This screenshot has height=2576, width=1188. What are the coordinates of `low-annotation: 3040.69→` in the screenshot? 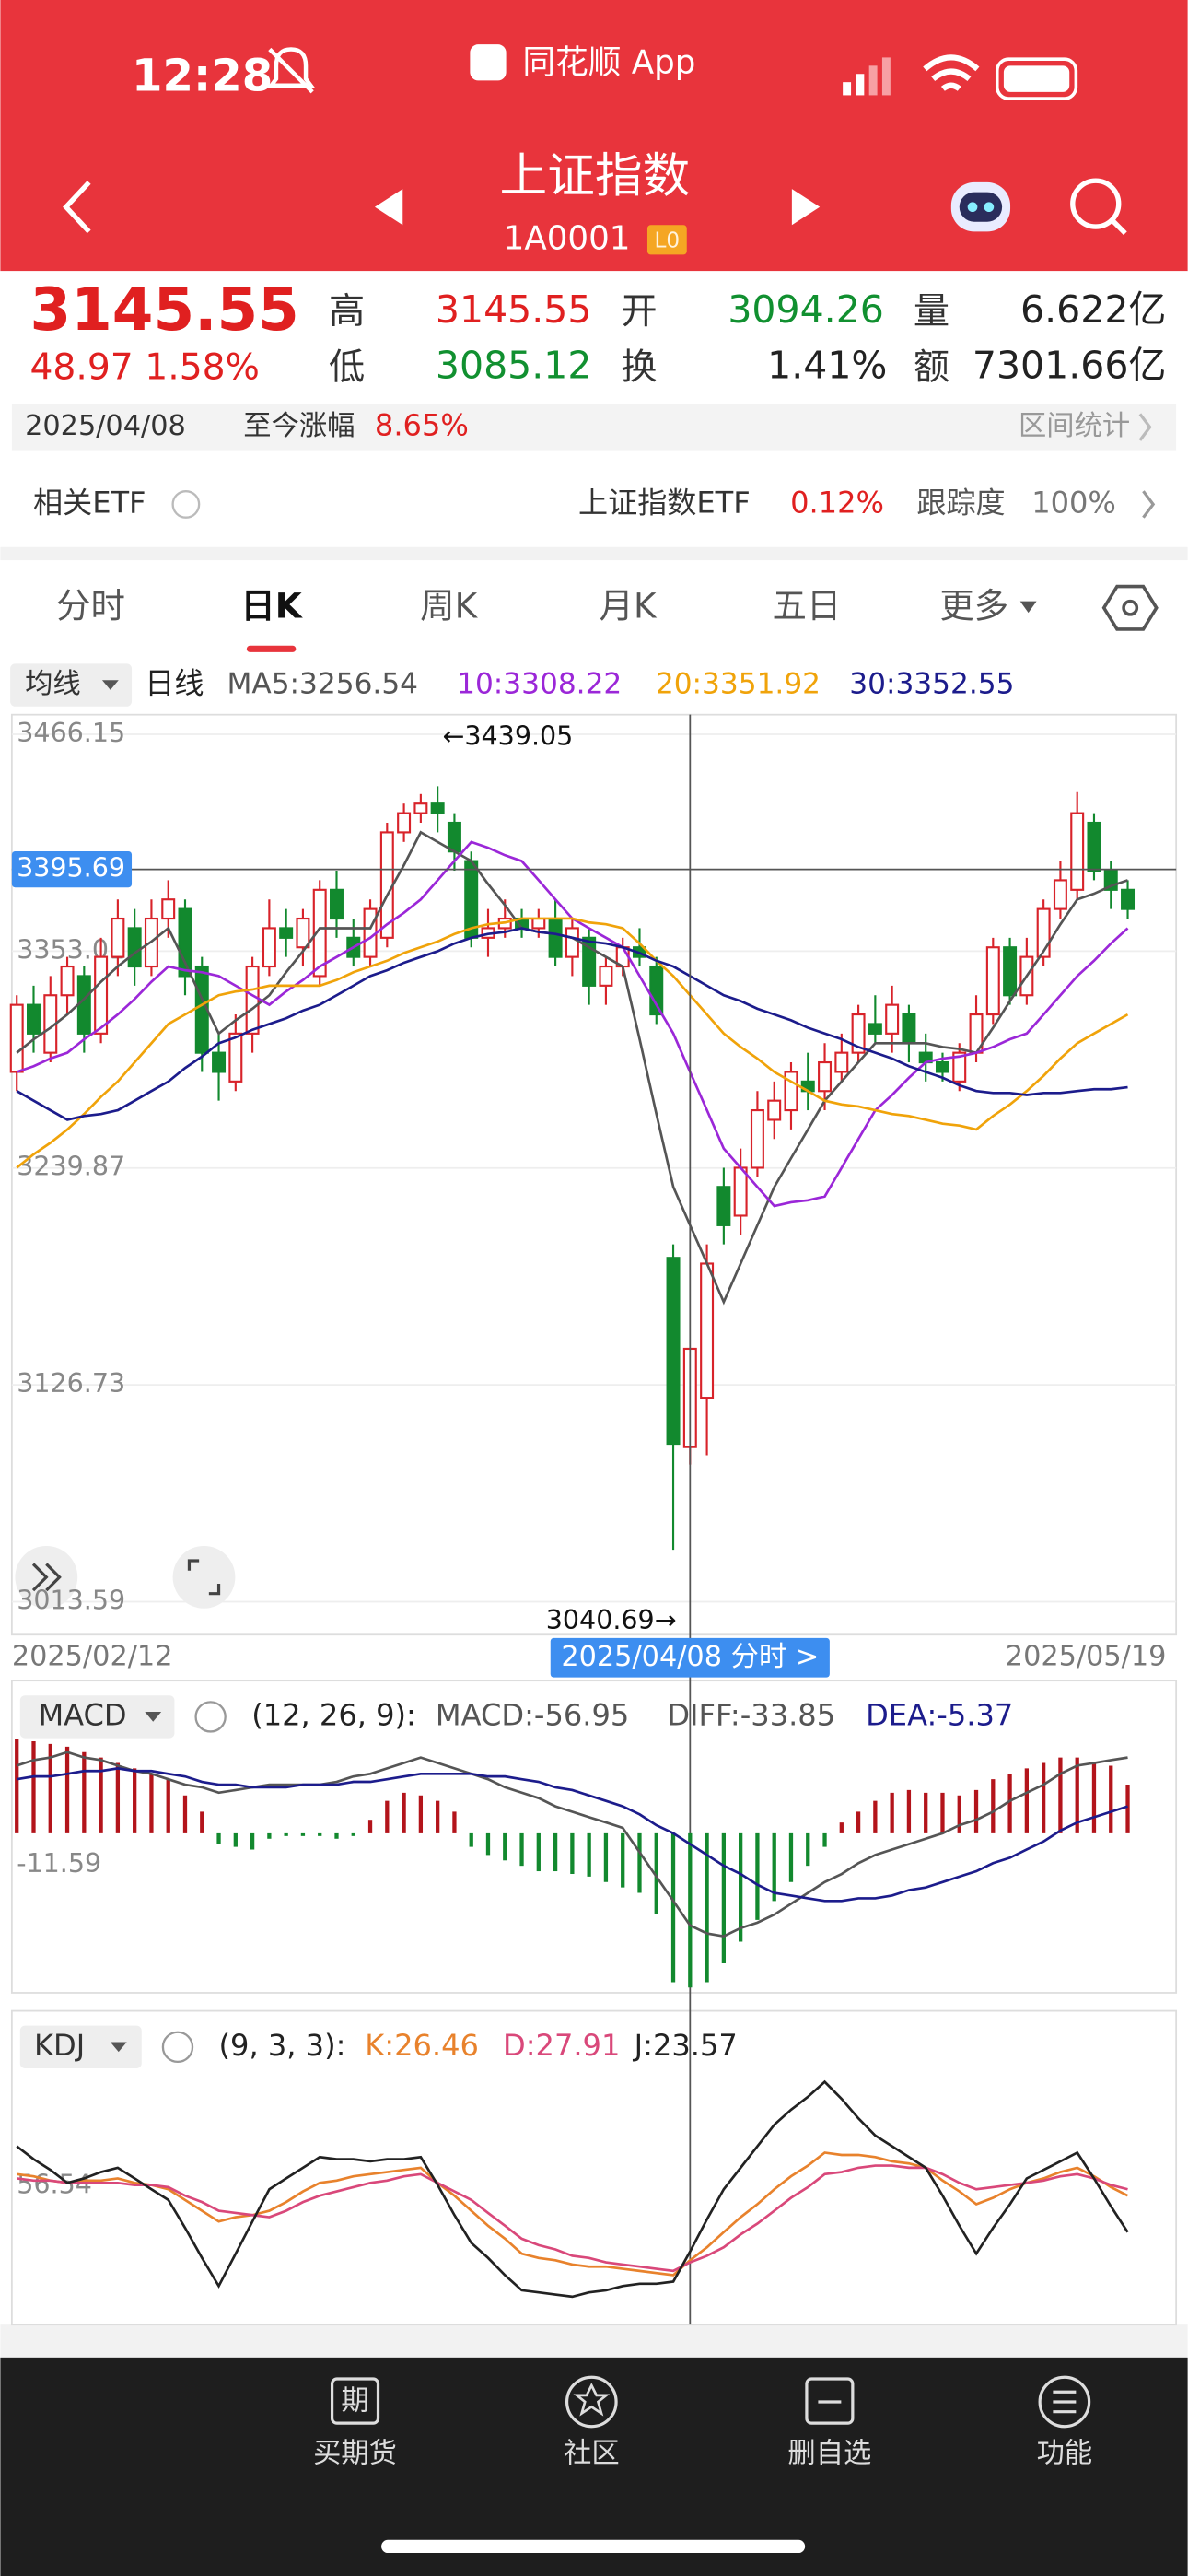 It's located at (611, 1620).